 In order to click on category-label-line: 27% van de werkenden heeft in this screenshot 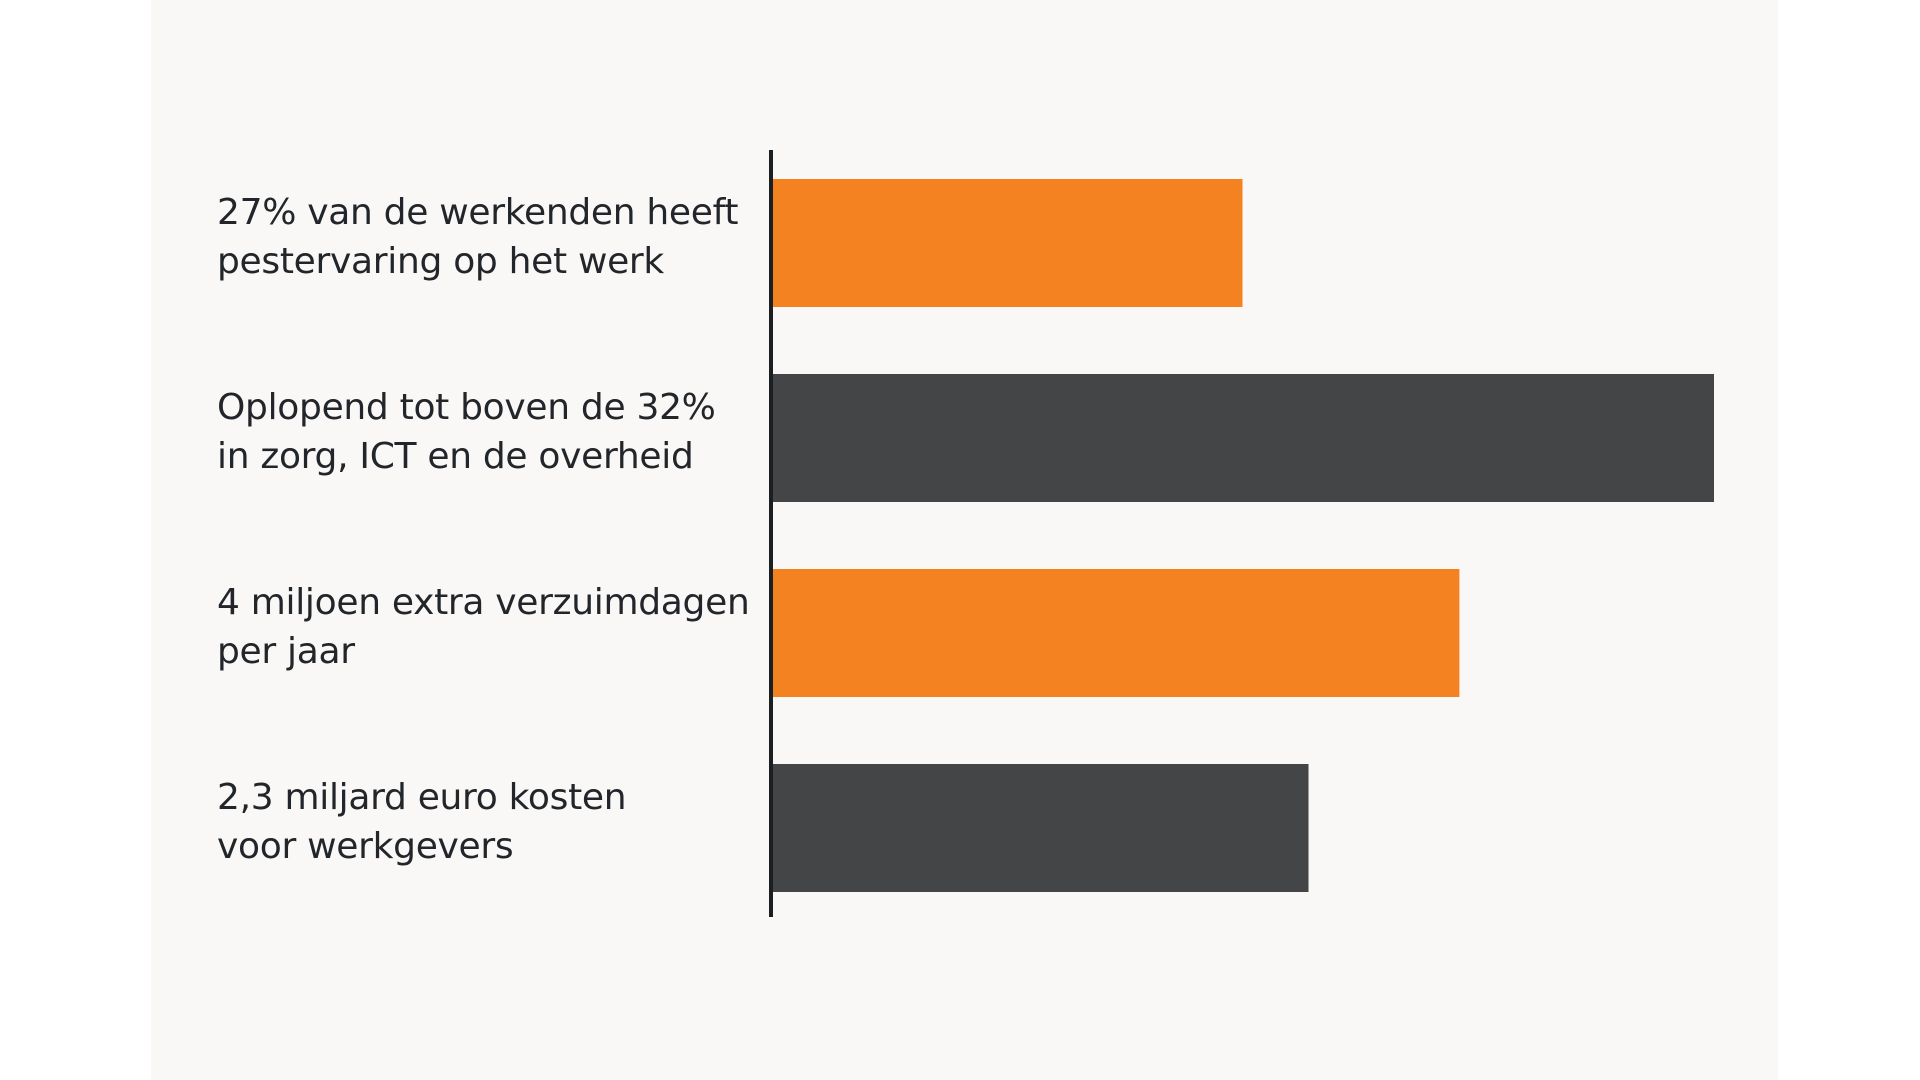, I will do `click(478, 212)`.